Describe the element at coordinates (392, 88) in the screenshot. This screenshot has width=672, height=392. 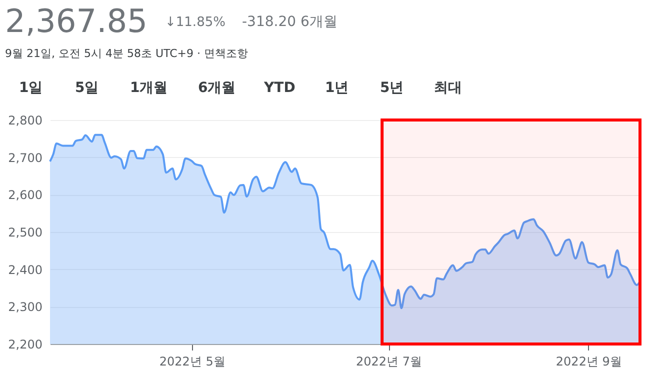
I see `text: 5년` at that location.